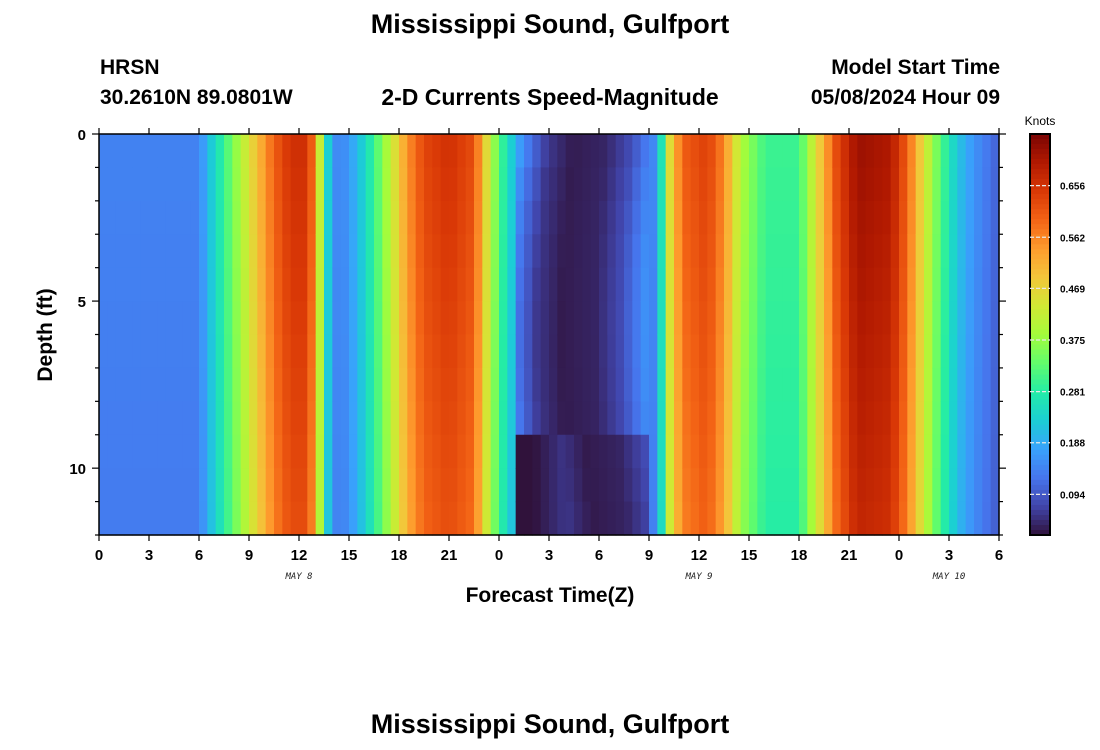  Describe the element at coordinates (196, 97) in the screenshot. I see `station-coordinates: 30.2610N 89.0801W` at that location.